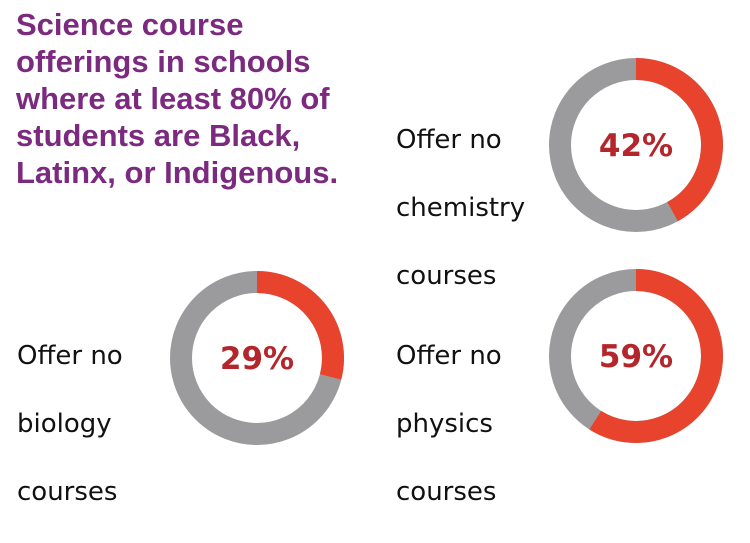 This screenshot has width=750, height=543. I want to click on biology-label: Offer no biology courses, so click(70, 424).